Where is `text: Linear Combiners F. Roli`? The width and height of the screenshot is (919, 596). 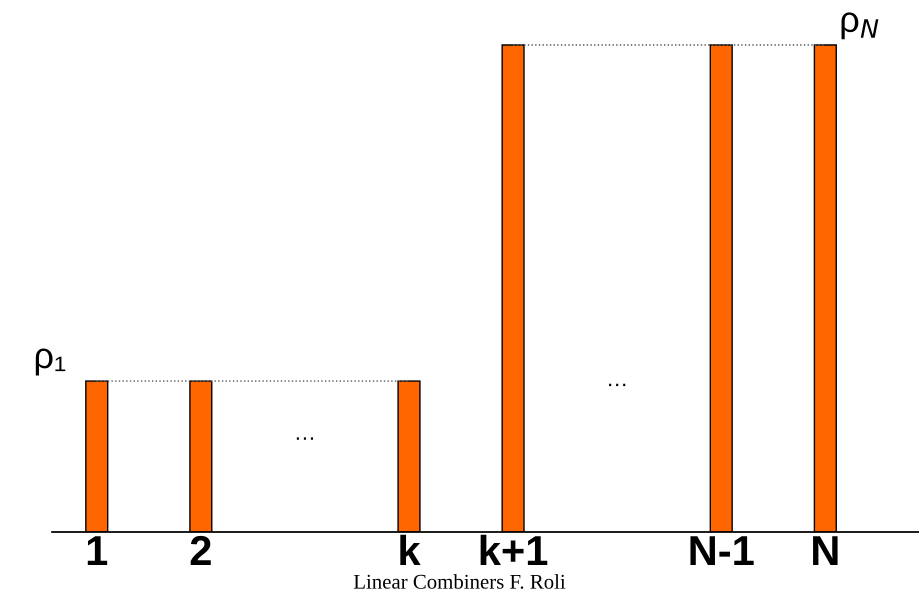
text: Linear Combiners F. Roli is located at coordinates (460, 581).